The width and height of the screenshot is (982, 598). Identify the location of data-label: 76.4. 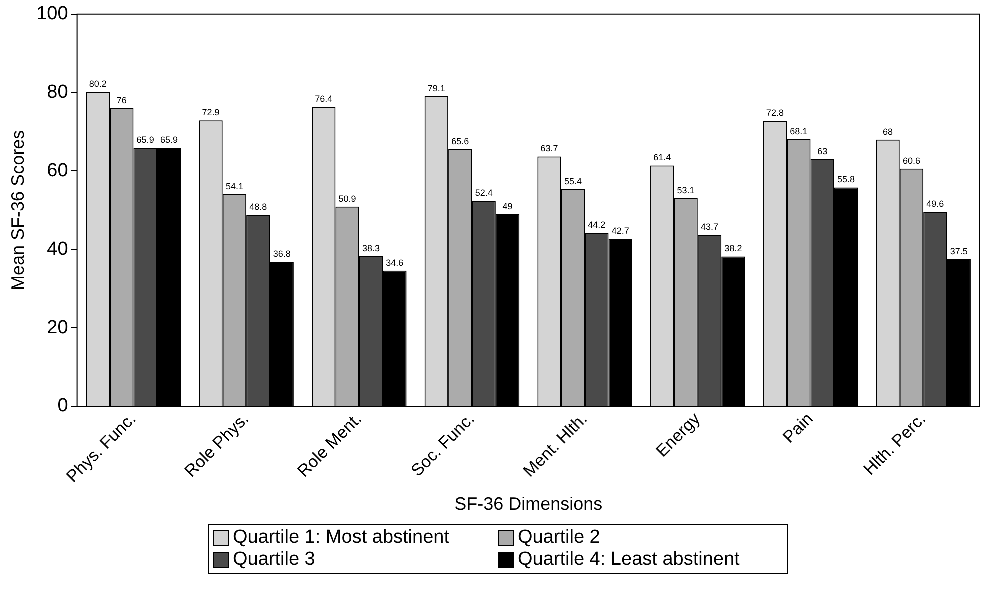
(324, 99).